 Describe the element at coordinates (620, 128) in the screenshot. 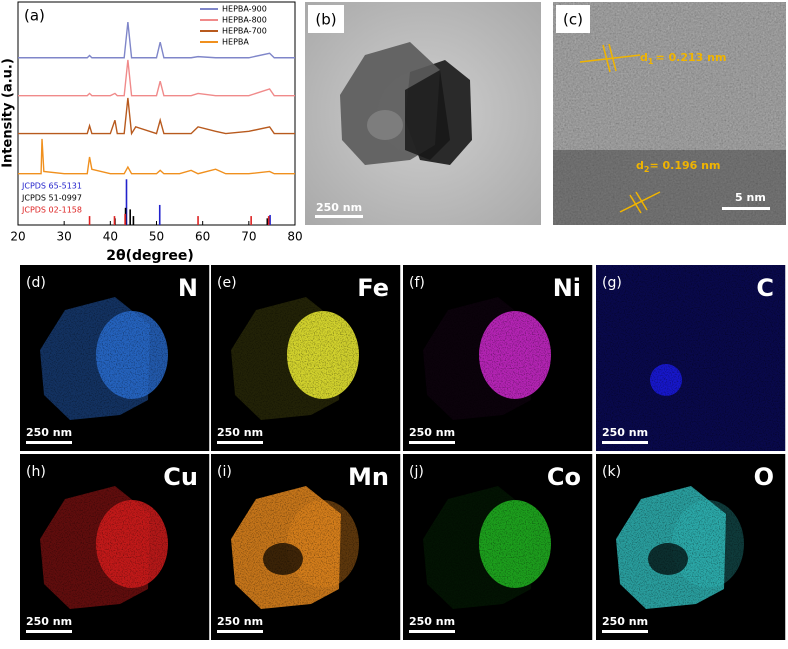

I see `lattice-marker` at that location.